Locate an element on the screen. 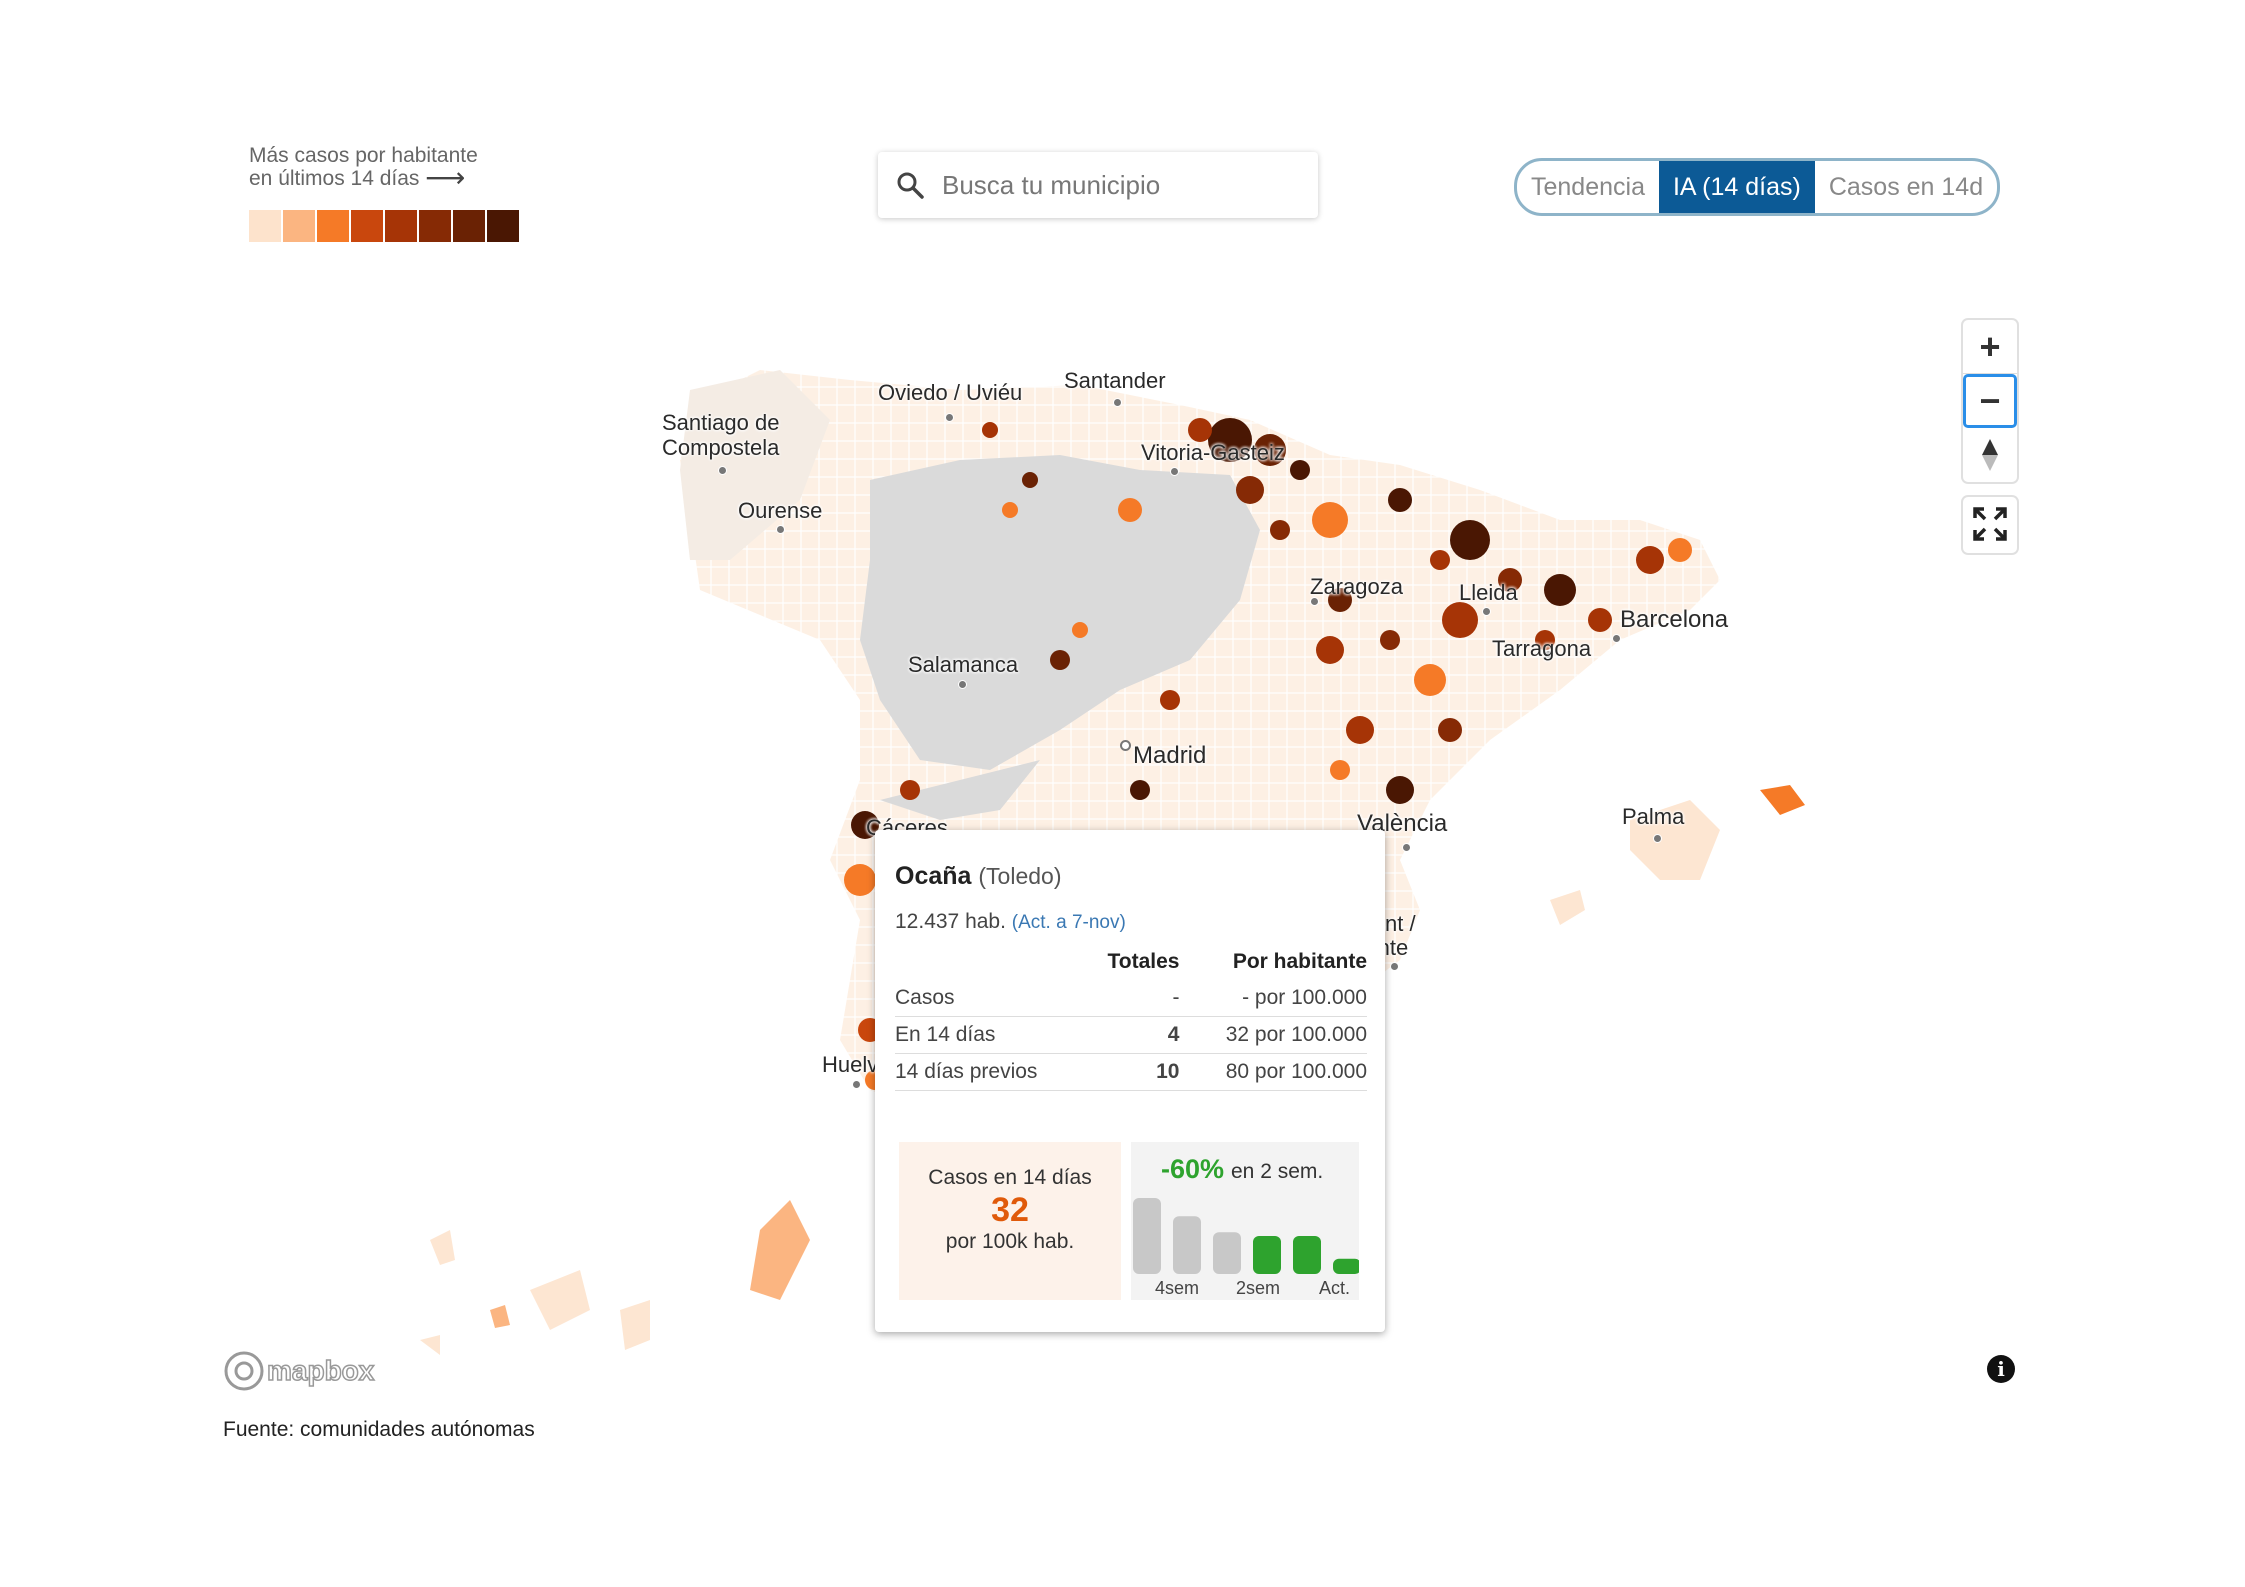 This screenshot has height=1587, width=2245. grey-region is located at coordinates (1060, 612).